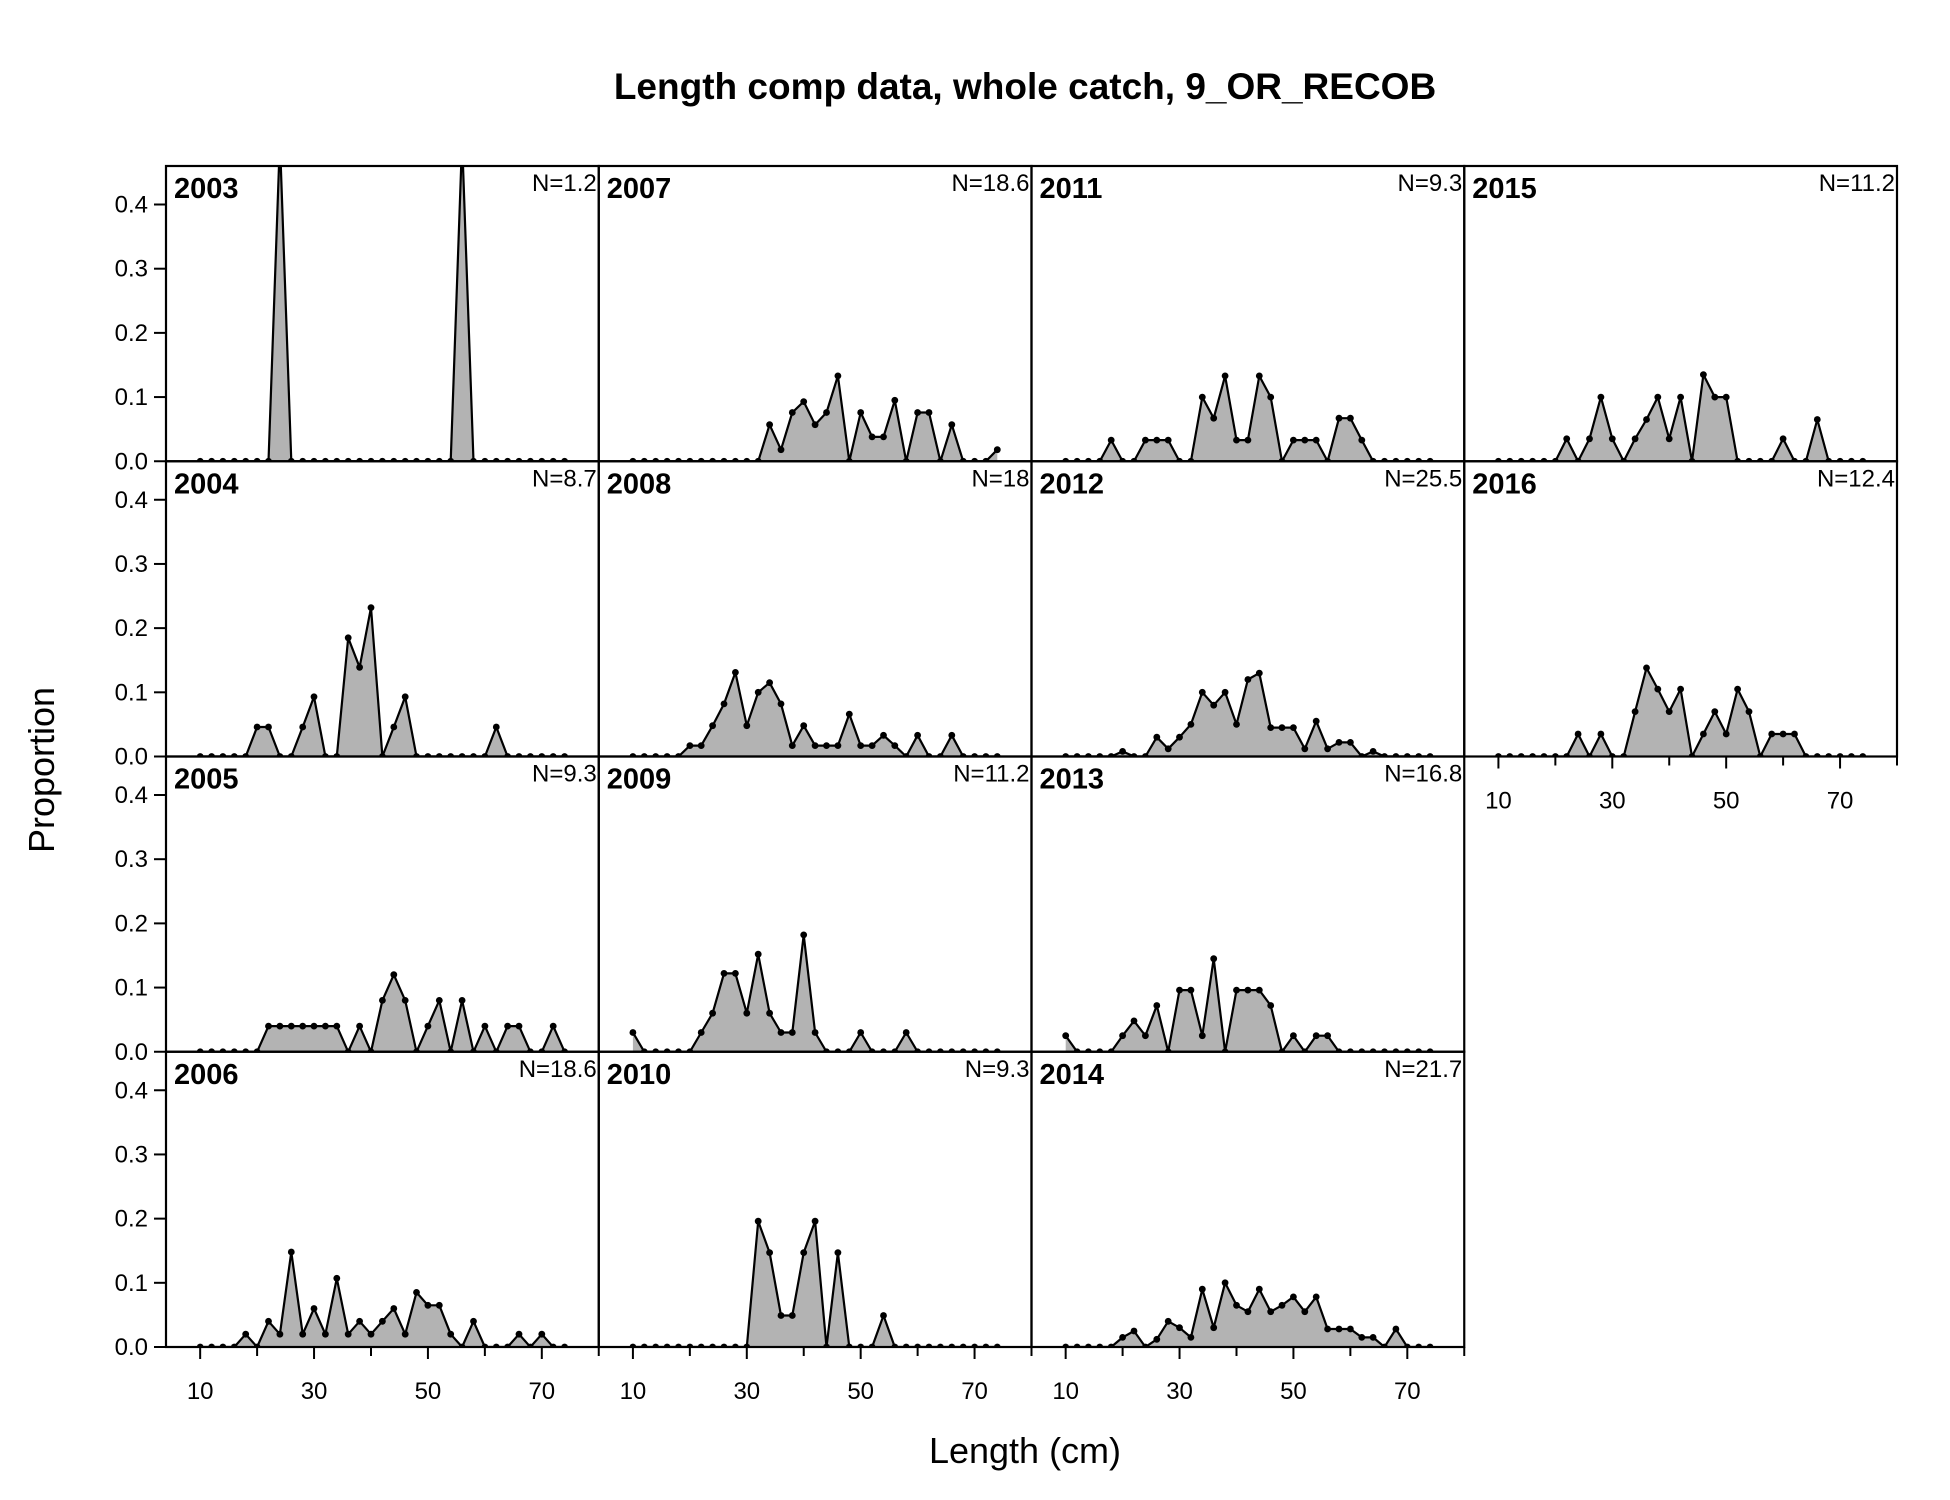 The height and width of the screenshot is (1500, 1950). Describe the element at coordinates (1423, 774) in the screenshot. I see `panel-n-label: N=16.8` at that location.